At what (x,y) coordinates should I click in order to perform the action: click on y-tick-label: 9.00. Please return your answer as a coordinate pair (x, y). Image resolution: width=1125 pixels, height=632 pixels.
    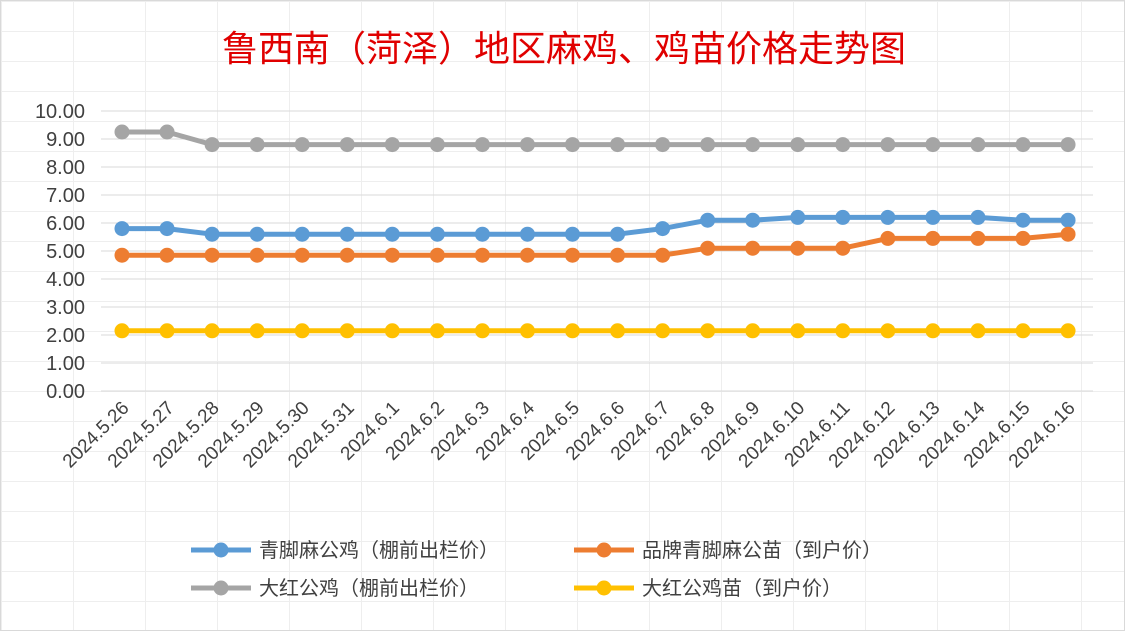
    Looking at the image, I should click on (65, 140).